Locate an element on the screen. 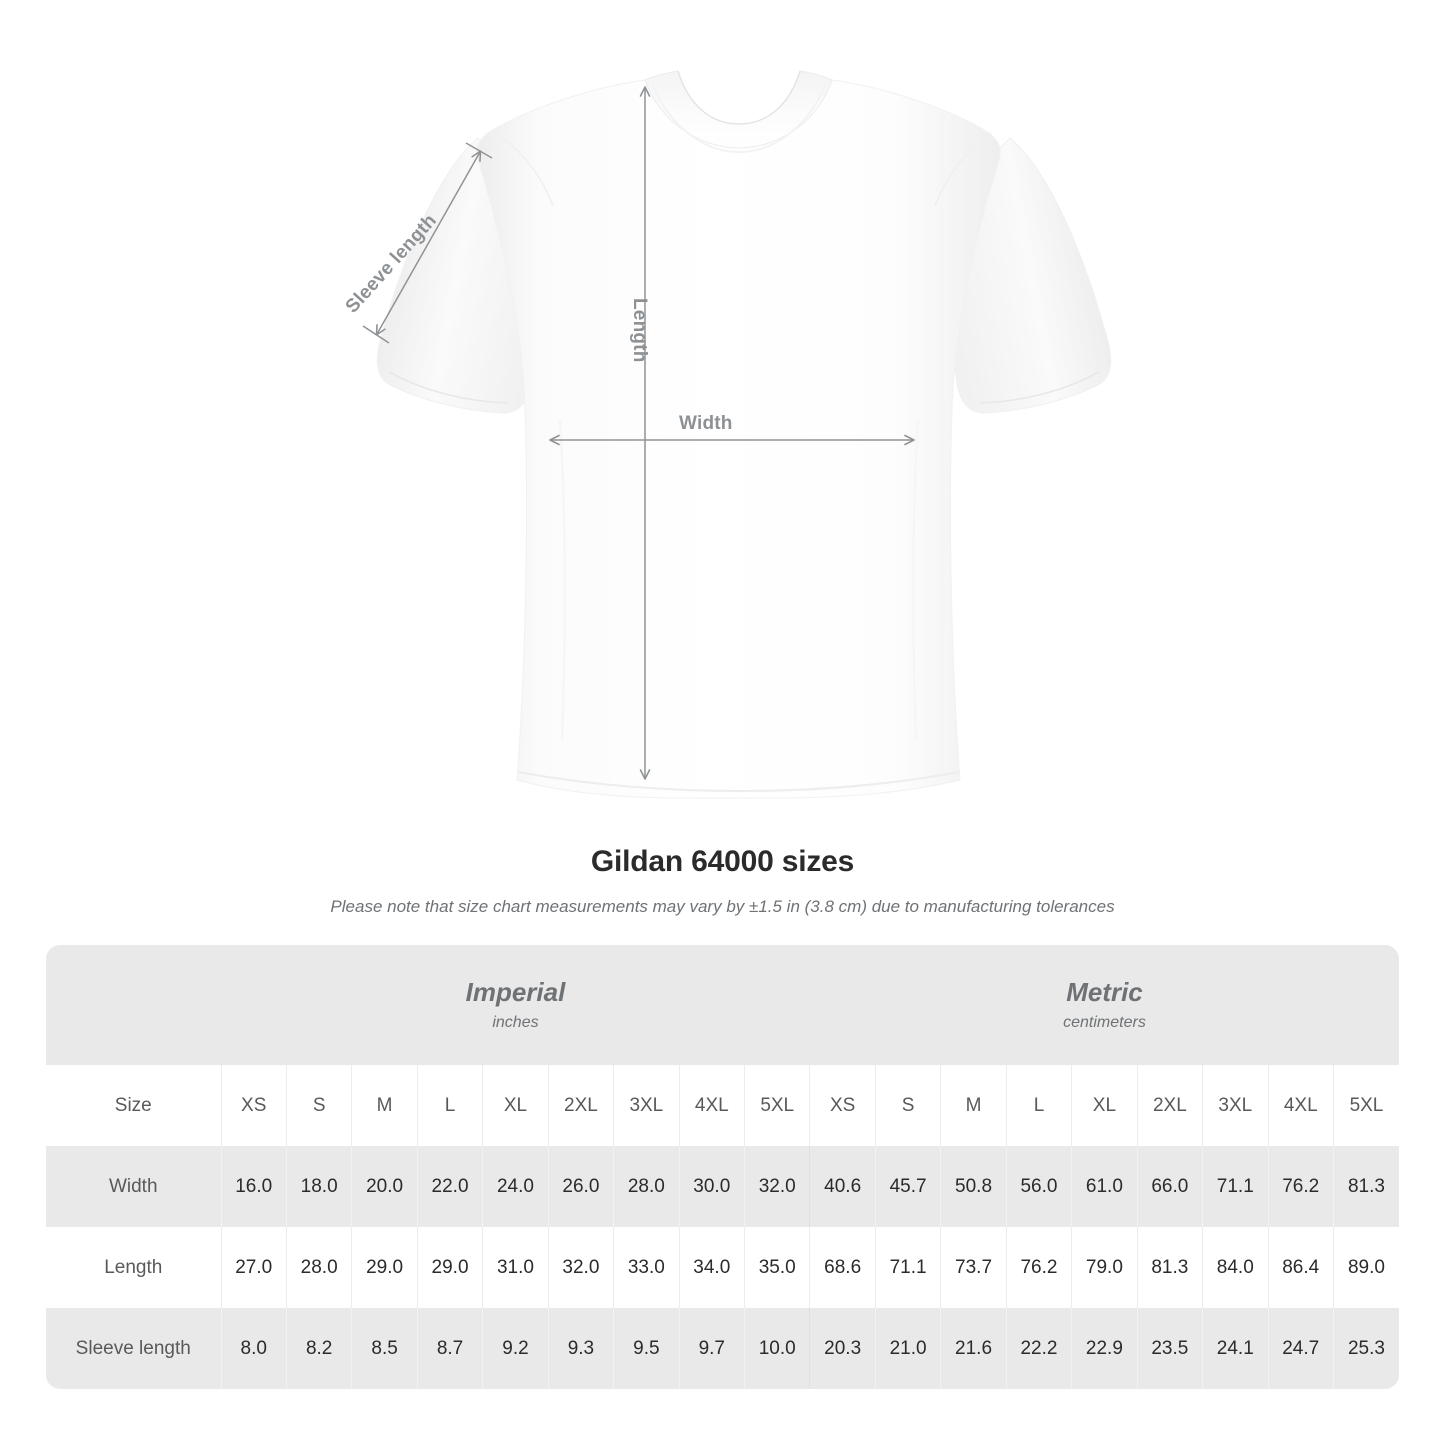 The height and width of the screenshot is (1445, 1445). unit-group-name: Imperial is located at coordinates (515, 992).